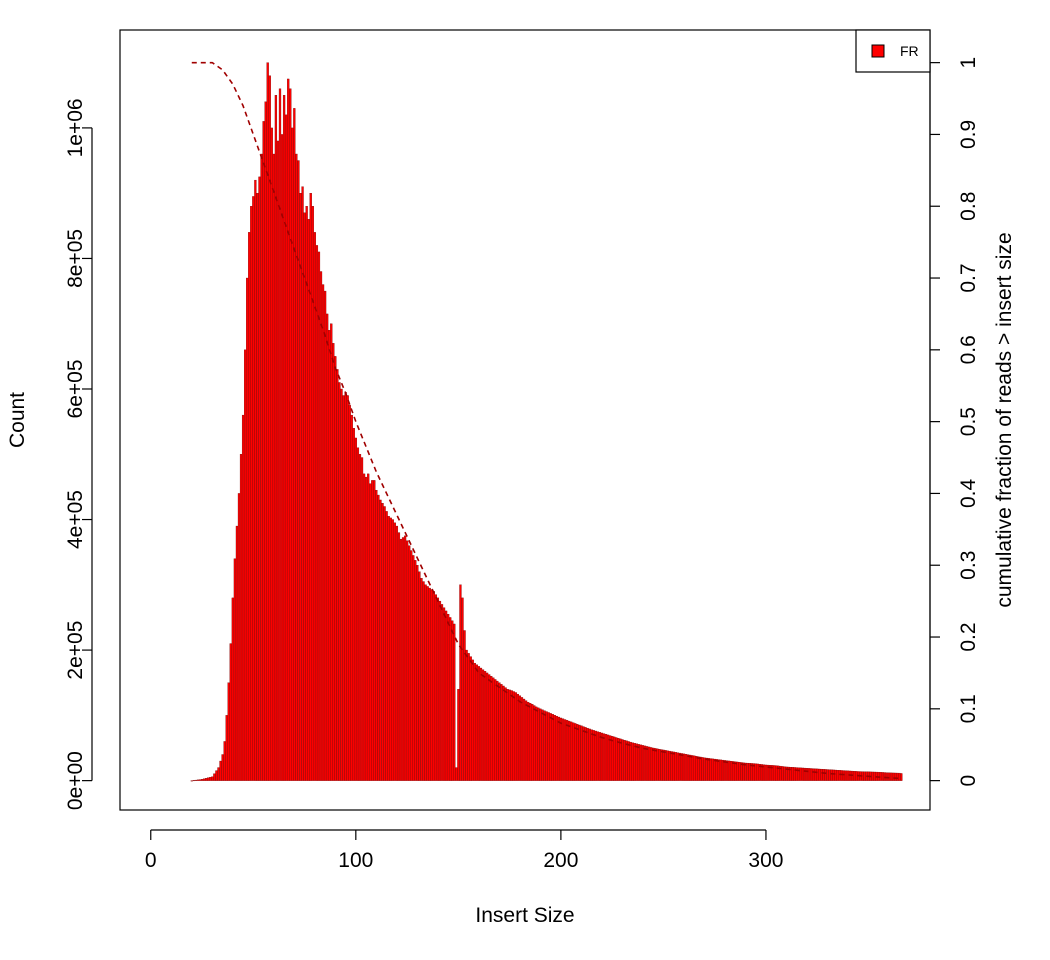 This screenshot has height=960, width=1050. I want to click on y2-tick-label-8: 0.8, so click(968, 206).